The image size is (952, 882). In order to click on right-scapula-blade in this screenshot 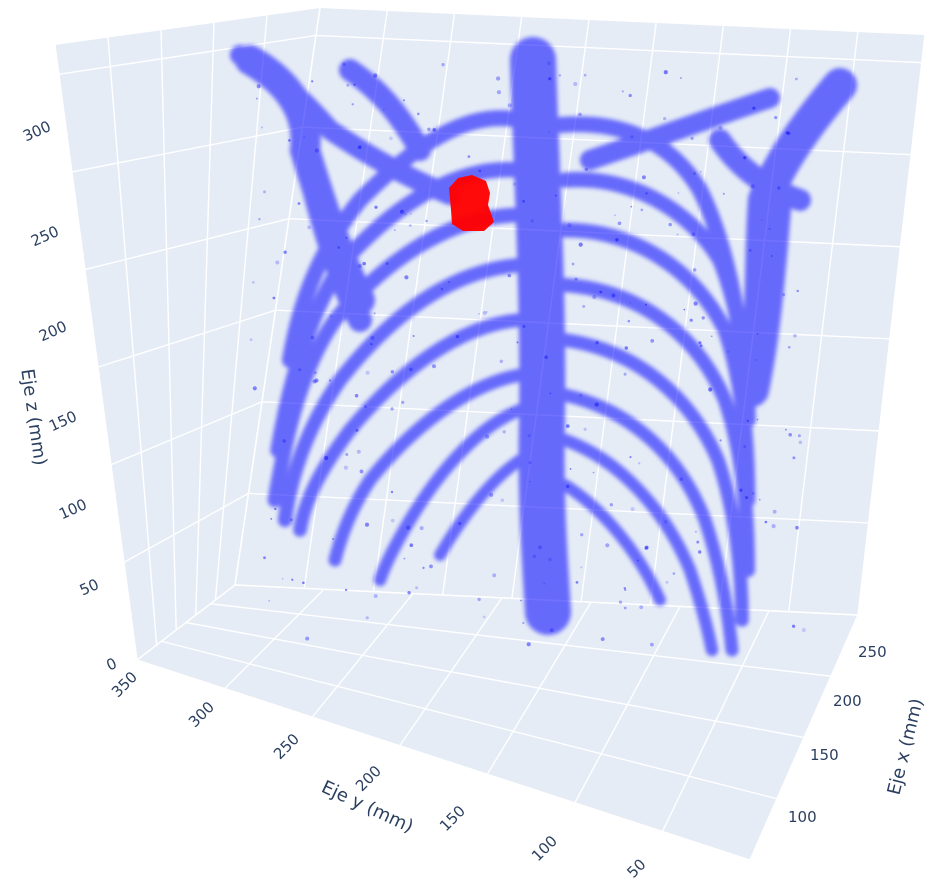, I will do `click(770, 295)`.